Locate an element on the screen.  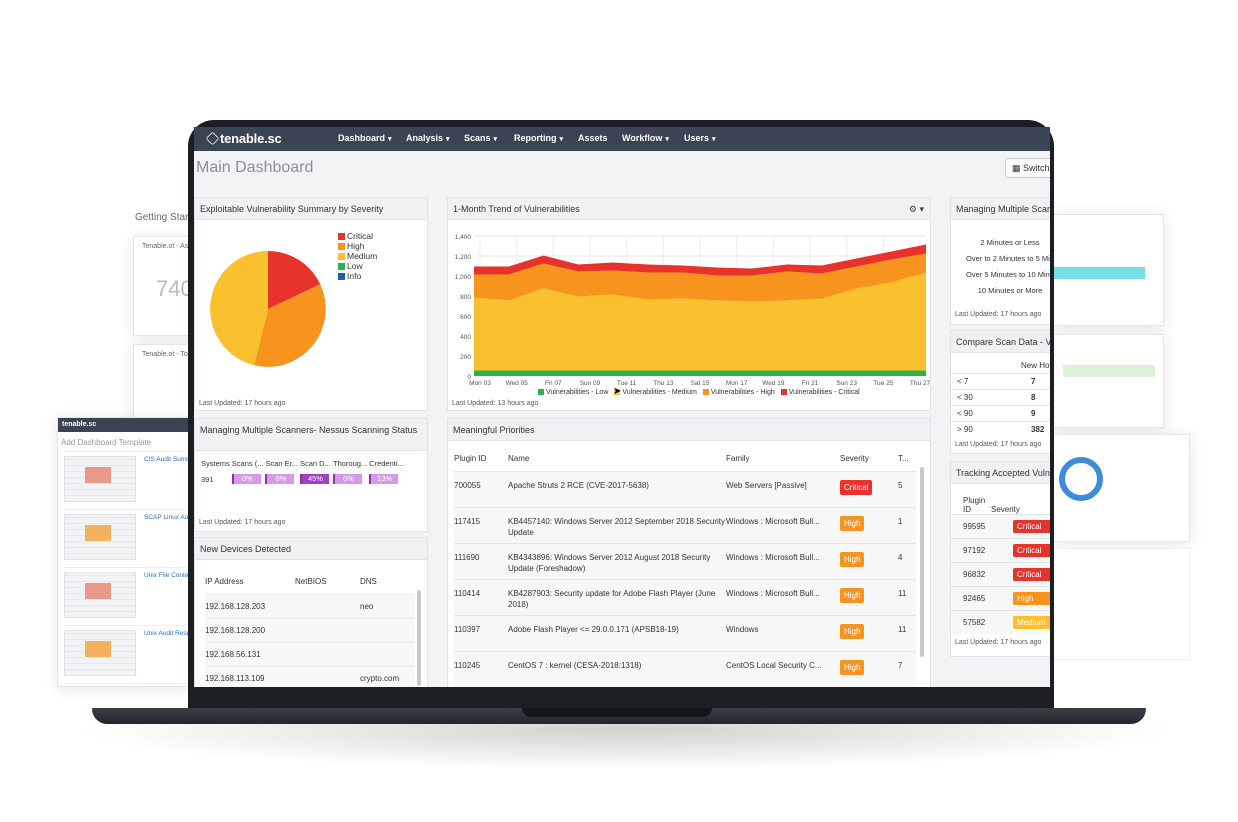
y-tick-label: 400 is located at coordinates (465, 337).